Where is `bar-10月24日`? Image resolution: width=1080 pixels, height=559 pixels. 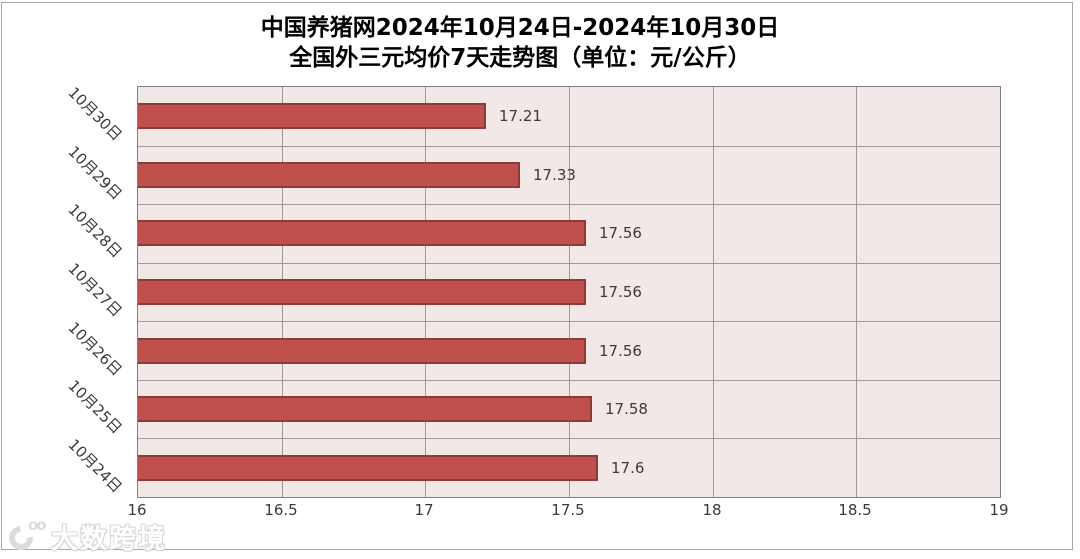 bar-10月24日 is located at coordinates (368, 468).